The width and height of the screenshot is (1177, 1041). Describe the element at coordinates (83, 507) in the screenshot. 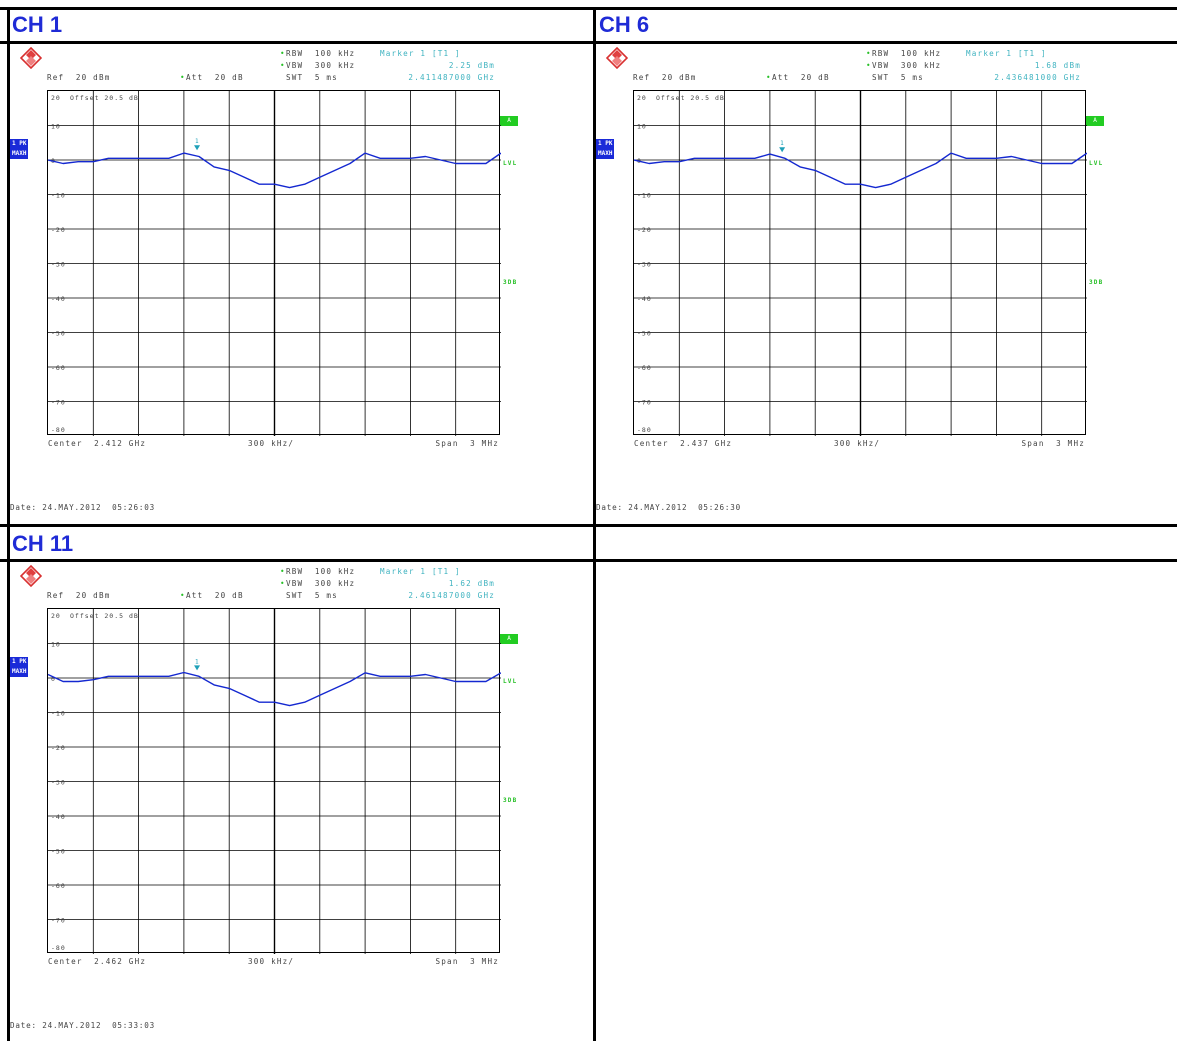

I see `timestamp: Date: 24.MAY.2012 05:26:03` at that location.